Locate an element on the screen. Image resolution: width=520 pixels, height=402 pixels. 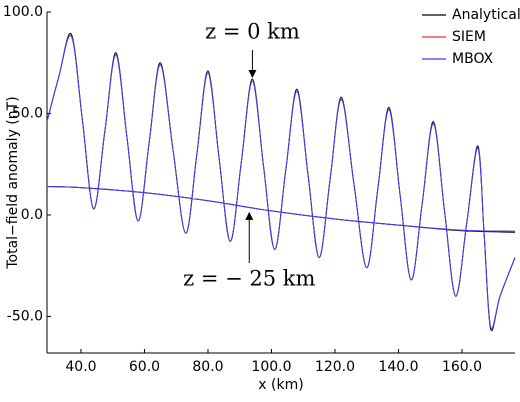
legend-label: Analytical is located at coordinates (486, 15).